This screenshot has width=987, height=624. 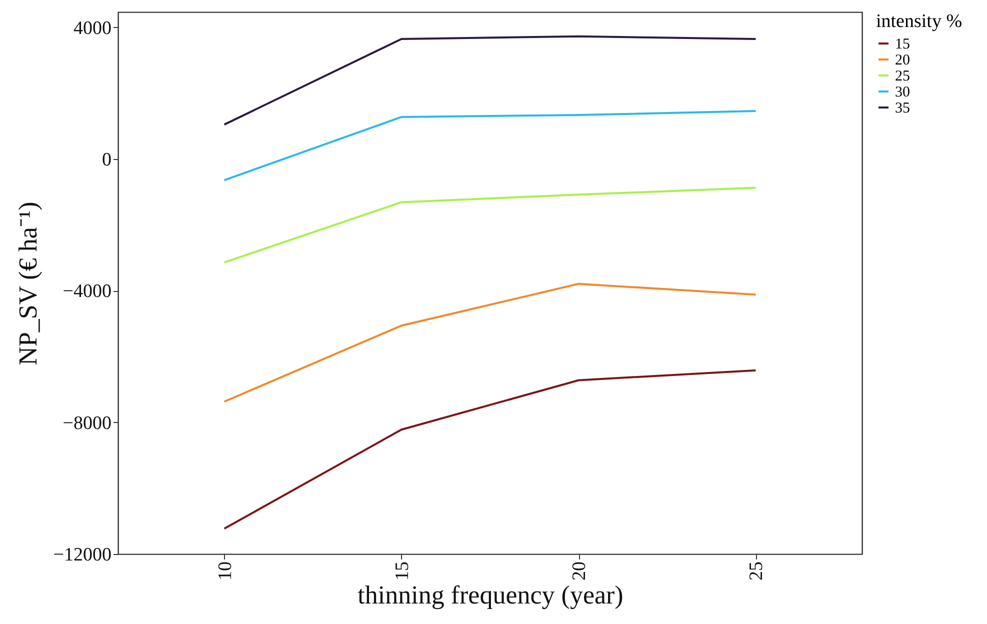 I want to click on y-tick-label: 4000, so click(x=93, y=28).